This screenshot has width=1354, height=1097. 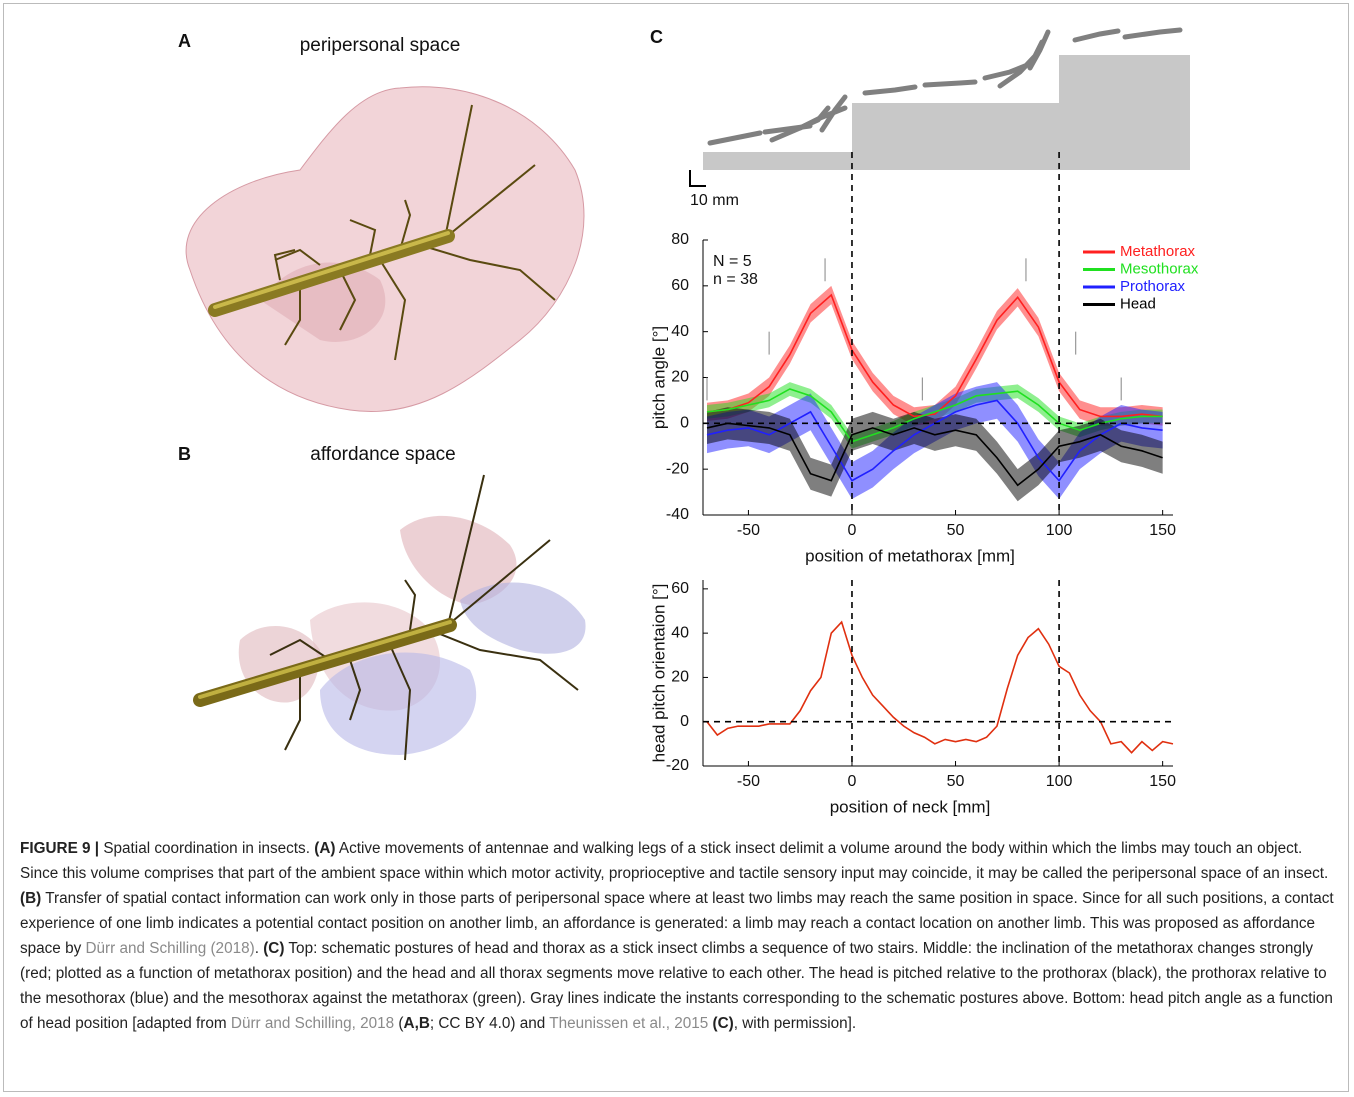 I want to click on citation-link: Dürr and Schilling (2018), so click(x=170, y=948).